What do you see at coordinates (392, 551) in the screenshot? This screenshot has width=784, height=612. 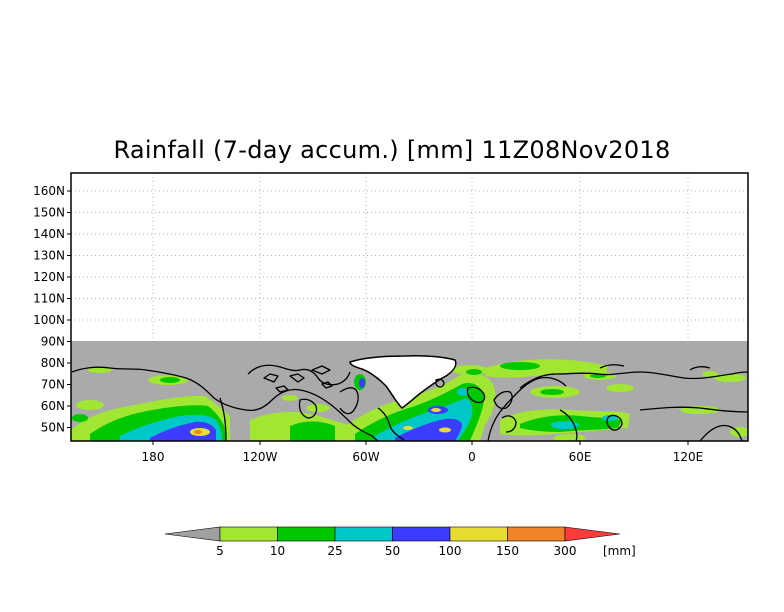 I see `colorbar-label: 50` at bounding box center [392, 551].